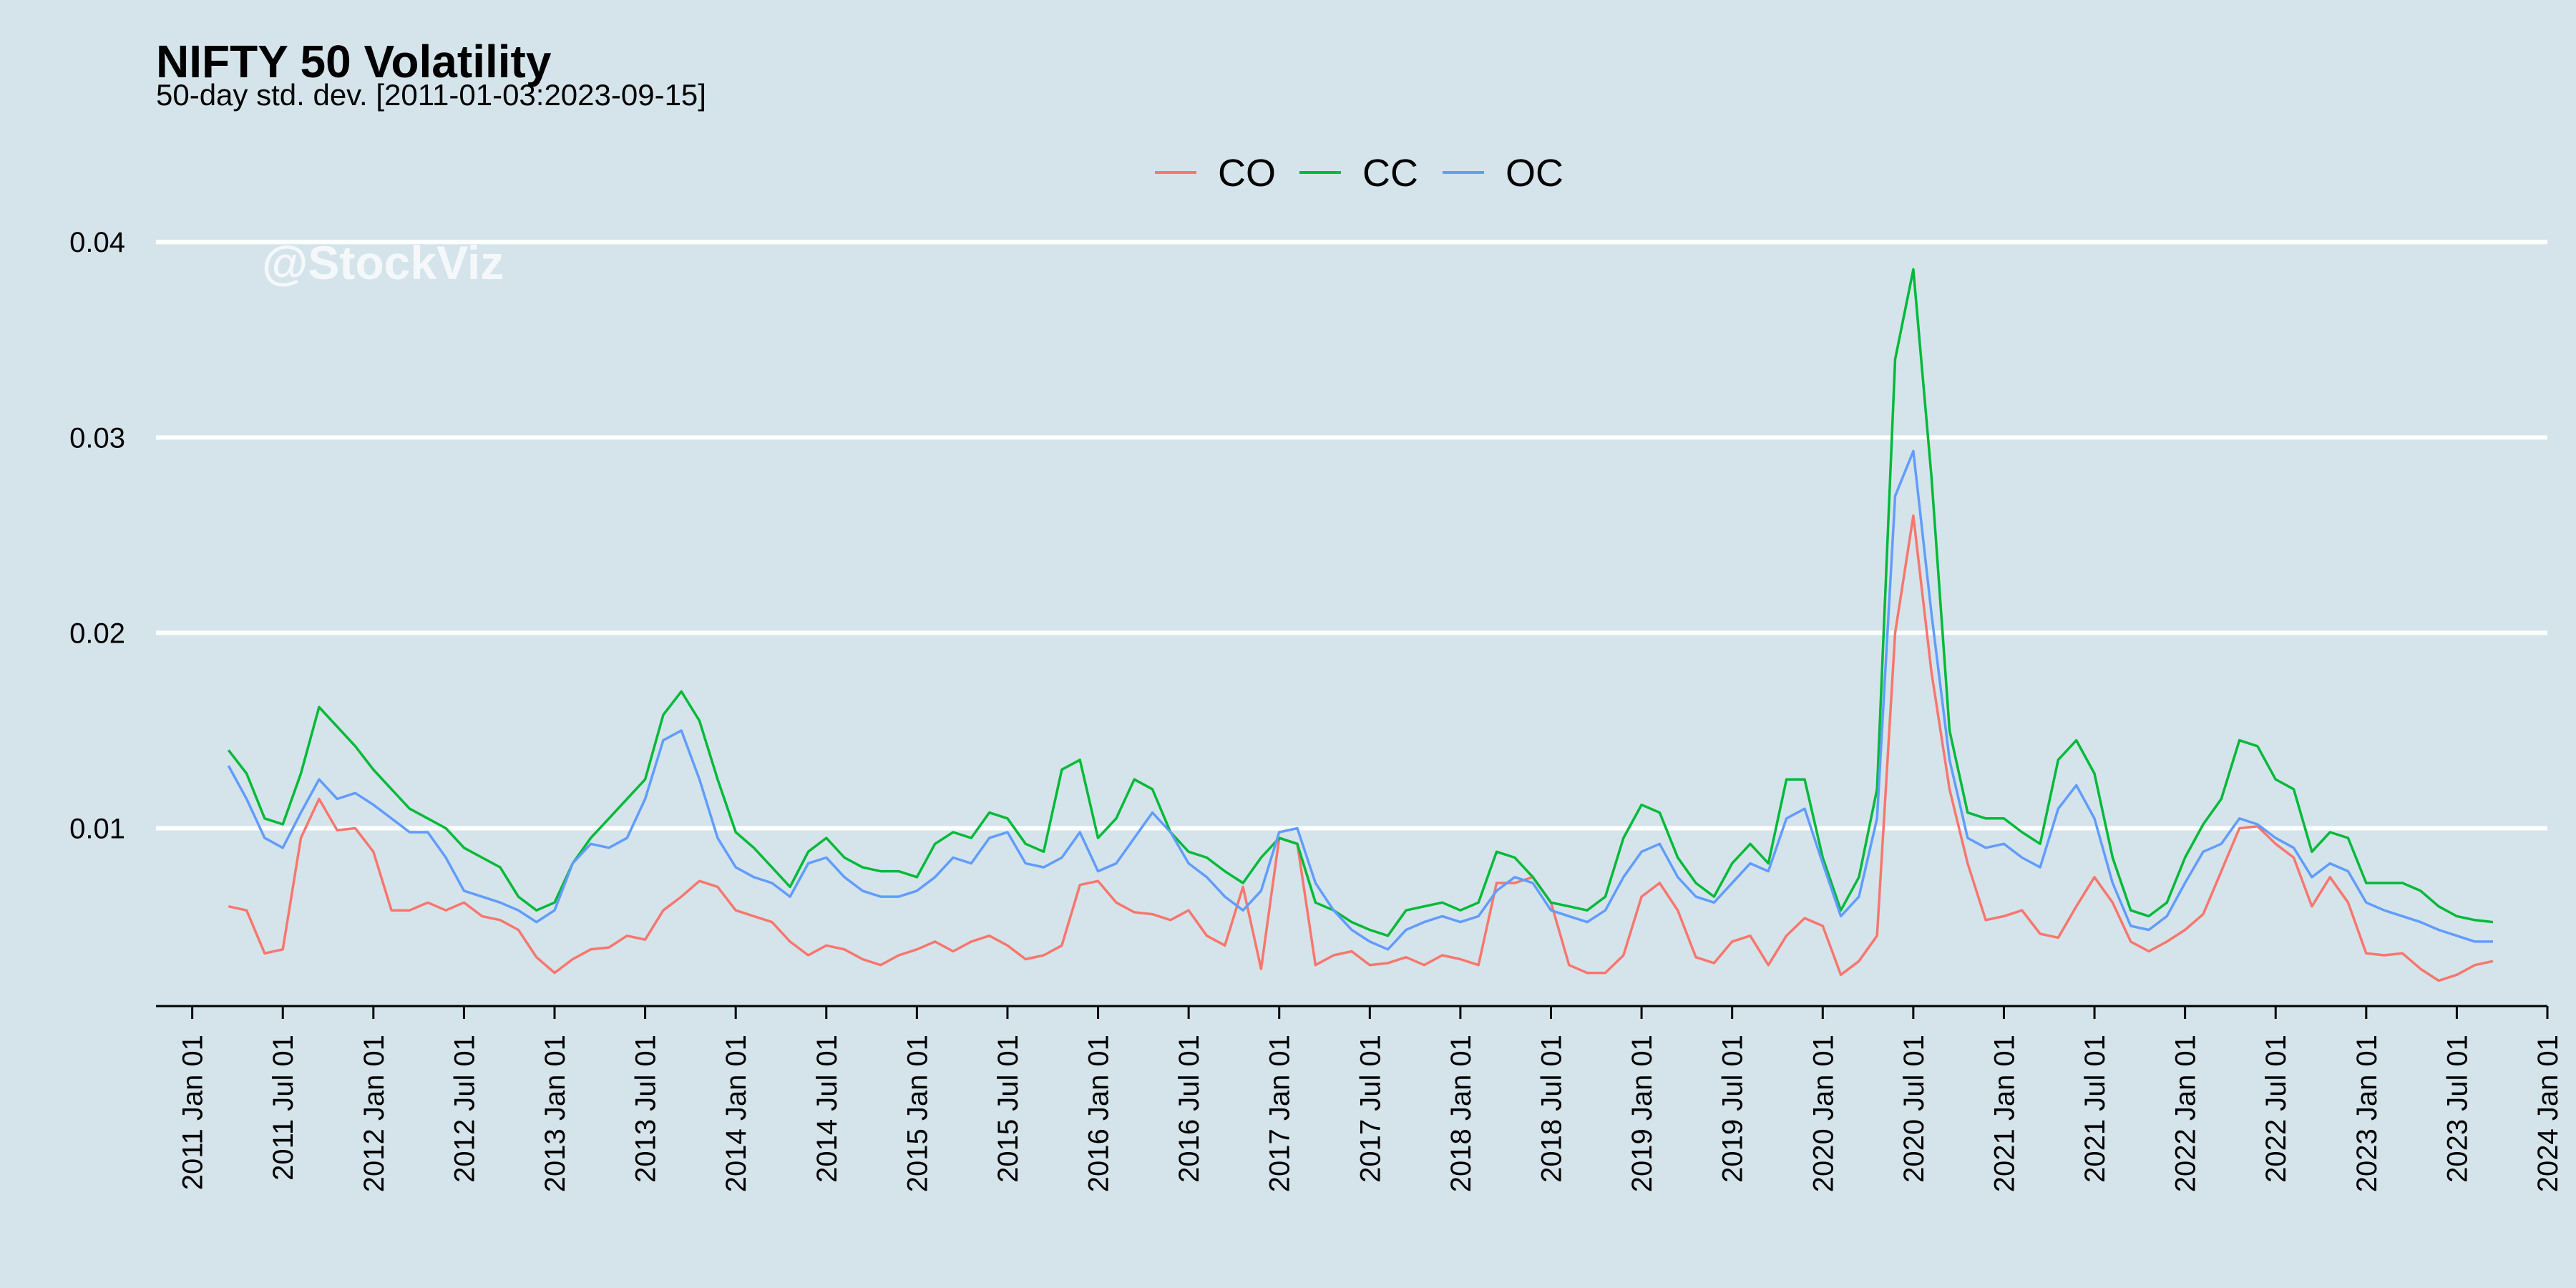 Image resolution: width=2576 pixels, height=1288 pixels. I want to click on x-tick-label: 2017 Jan 01, so click(1280, 1113).